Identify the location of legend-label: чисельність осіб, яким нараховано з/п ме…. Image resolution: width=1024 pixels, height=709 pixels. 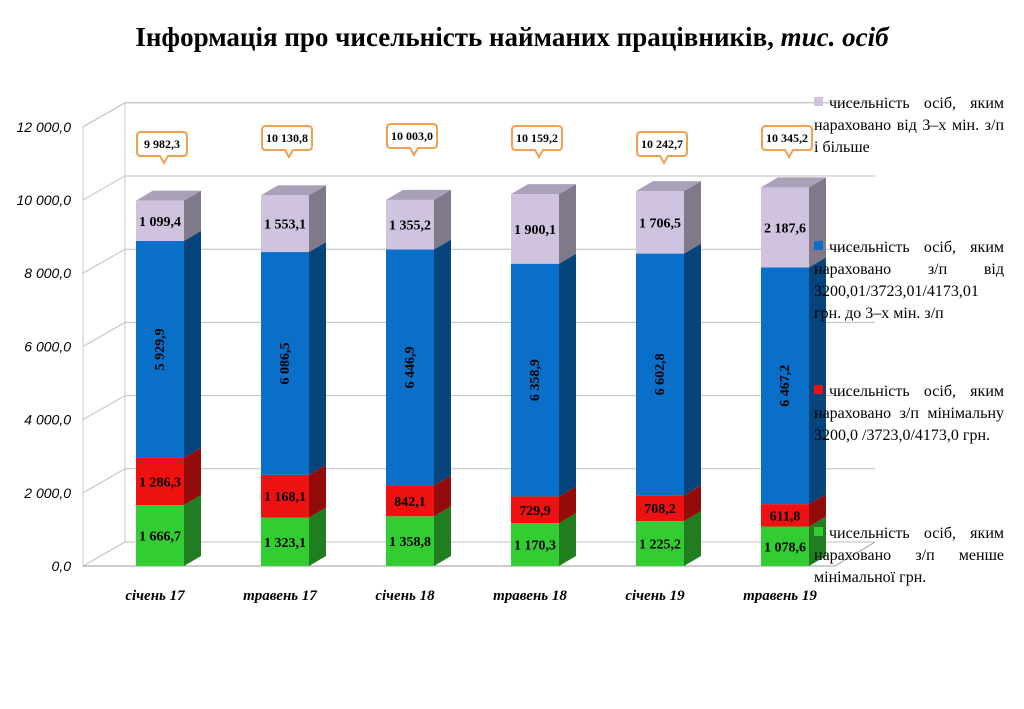
(909, 555).